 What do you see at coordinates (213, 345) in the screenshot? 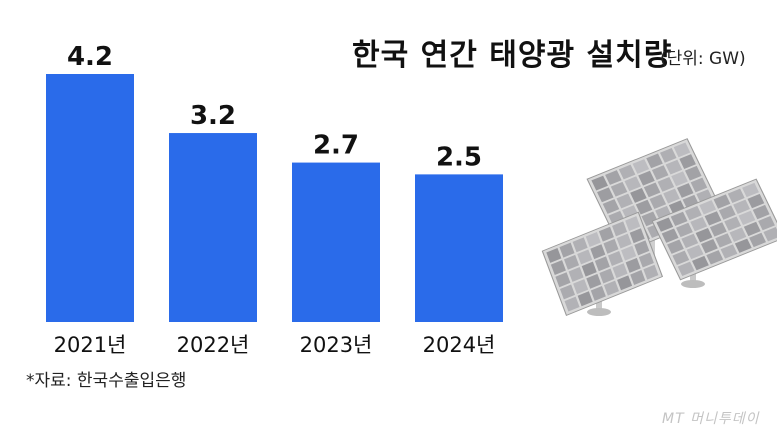
I see `x-tick-label: 2022년` at bounding box center [213, 345].